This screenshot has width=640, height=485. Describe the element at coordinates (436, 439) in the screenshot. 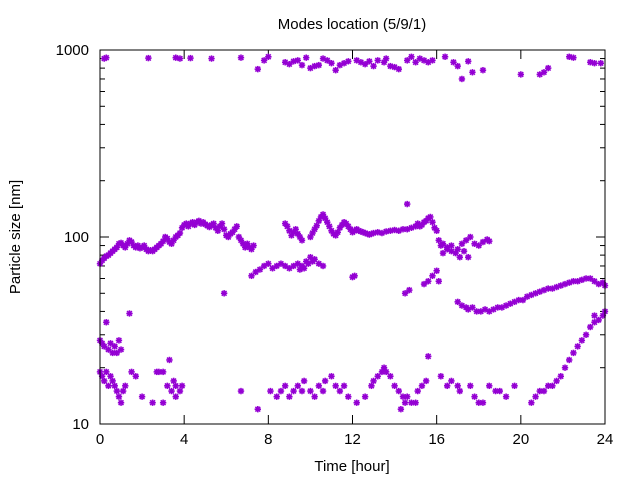

I see `x-tick-label: 16` at that location.